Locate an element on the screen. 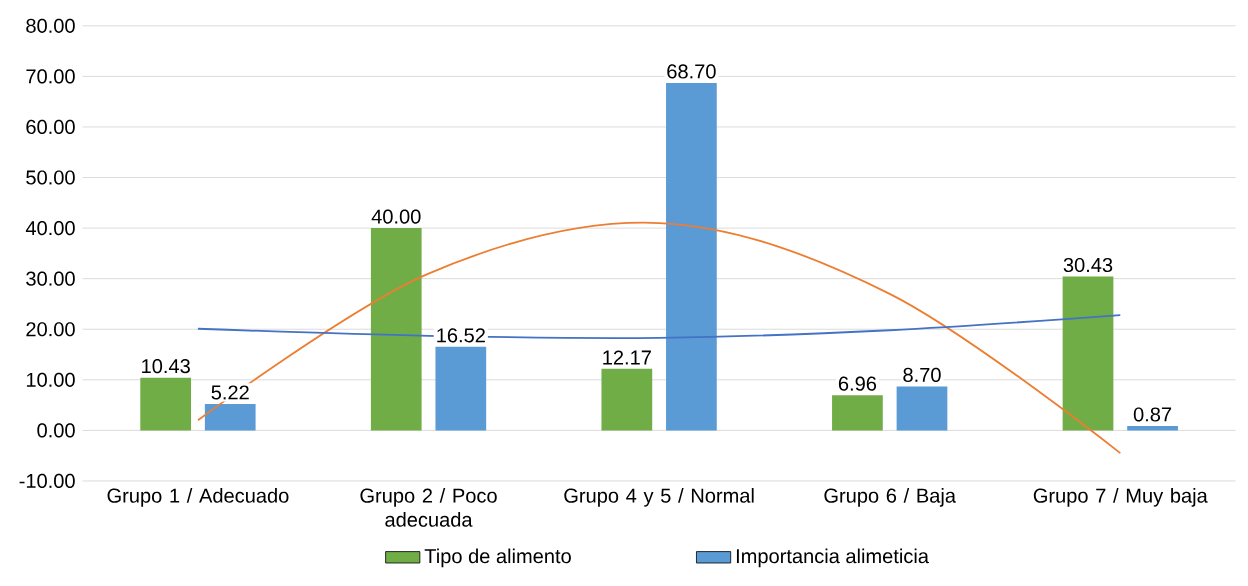 Image resolution: width=1248 pixels, height=586 pixels. x-tick-label: Grupo 1 / Adecuado is located at coordinates (198, 497).